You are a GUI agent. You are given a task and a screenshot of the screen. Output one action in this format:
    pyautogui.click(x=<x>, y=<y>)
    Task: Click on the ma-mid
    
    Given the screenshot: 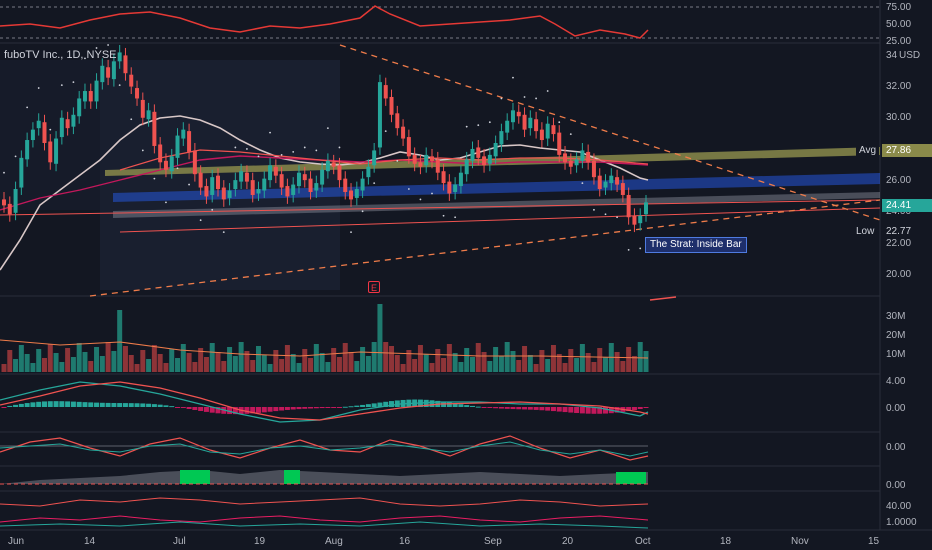 What is the action you would take?
    pyautogui.click(x=384, y=160)
    